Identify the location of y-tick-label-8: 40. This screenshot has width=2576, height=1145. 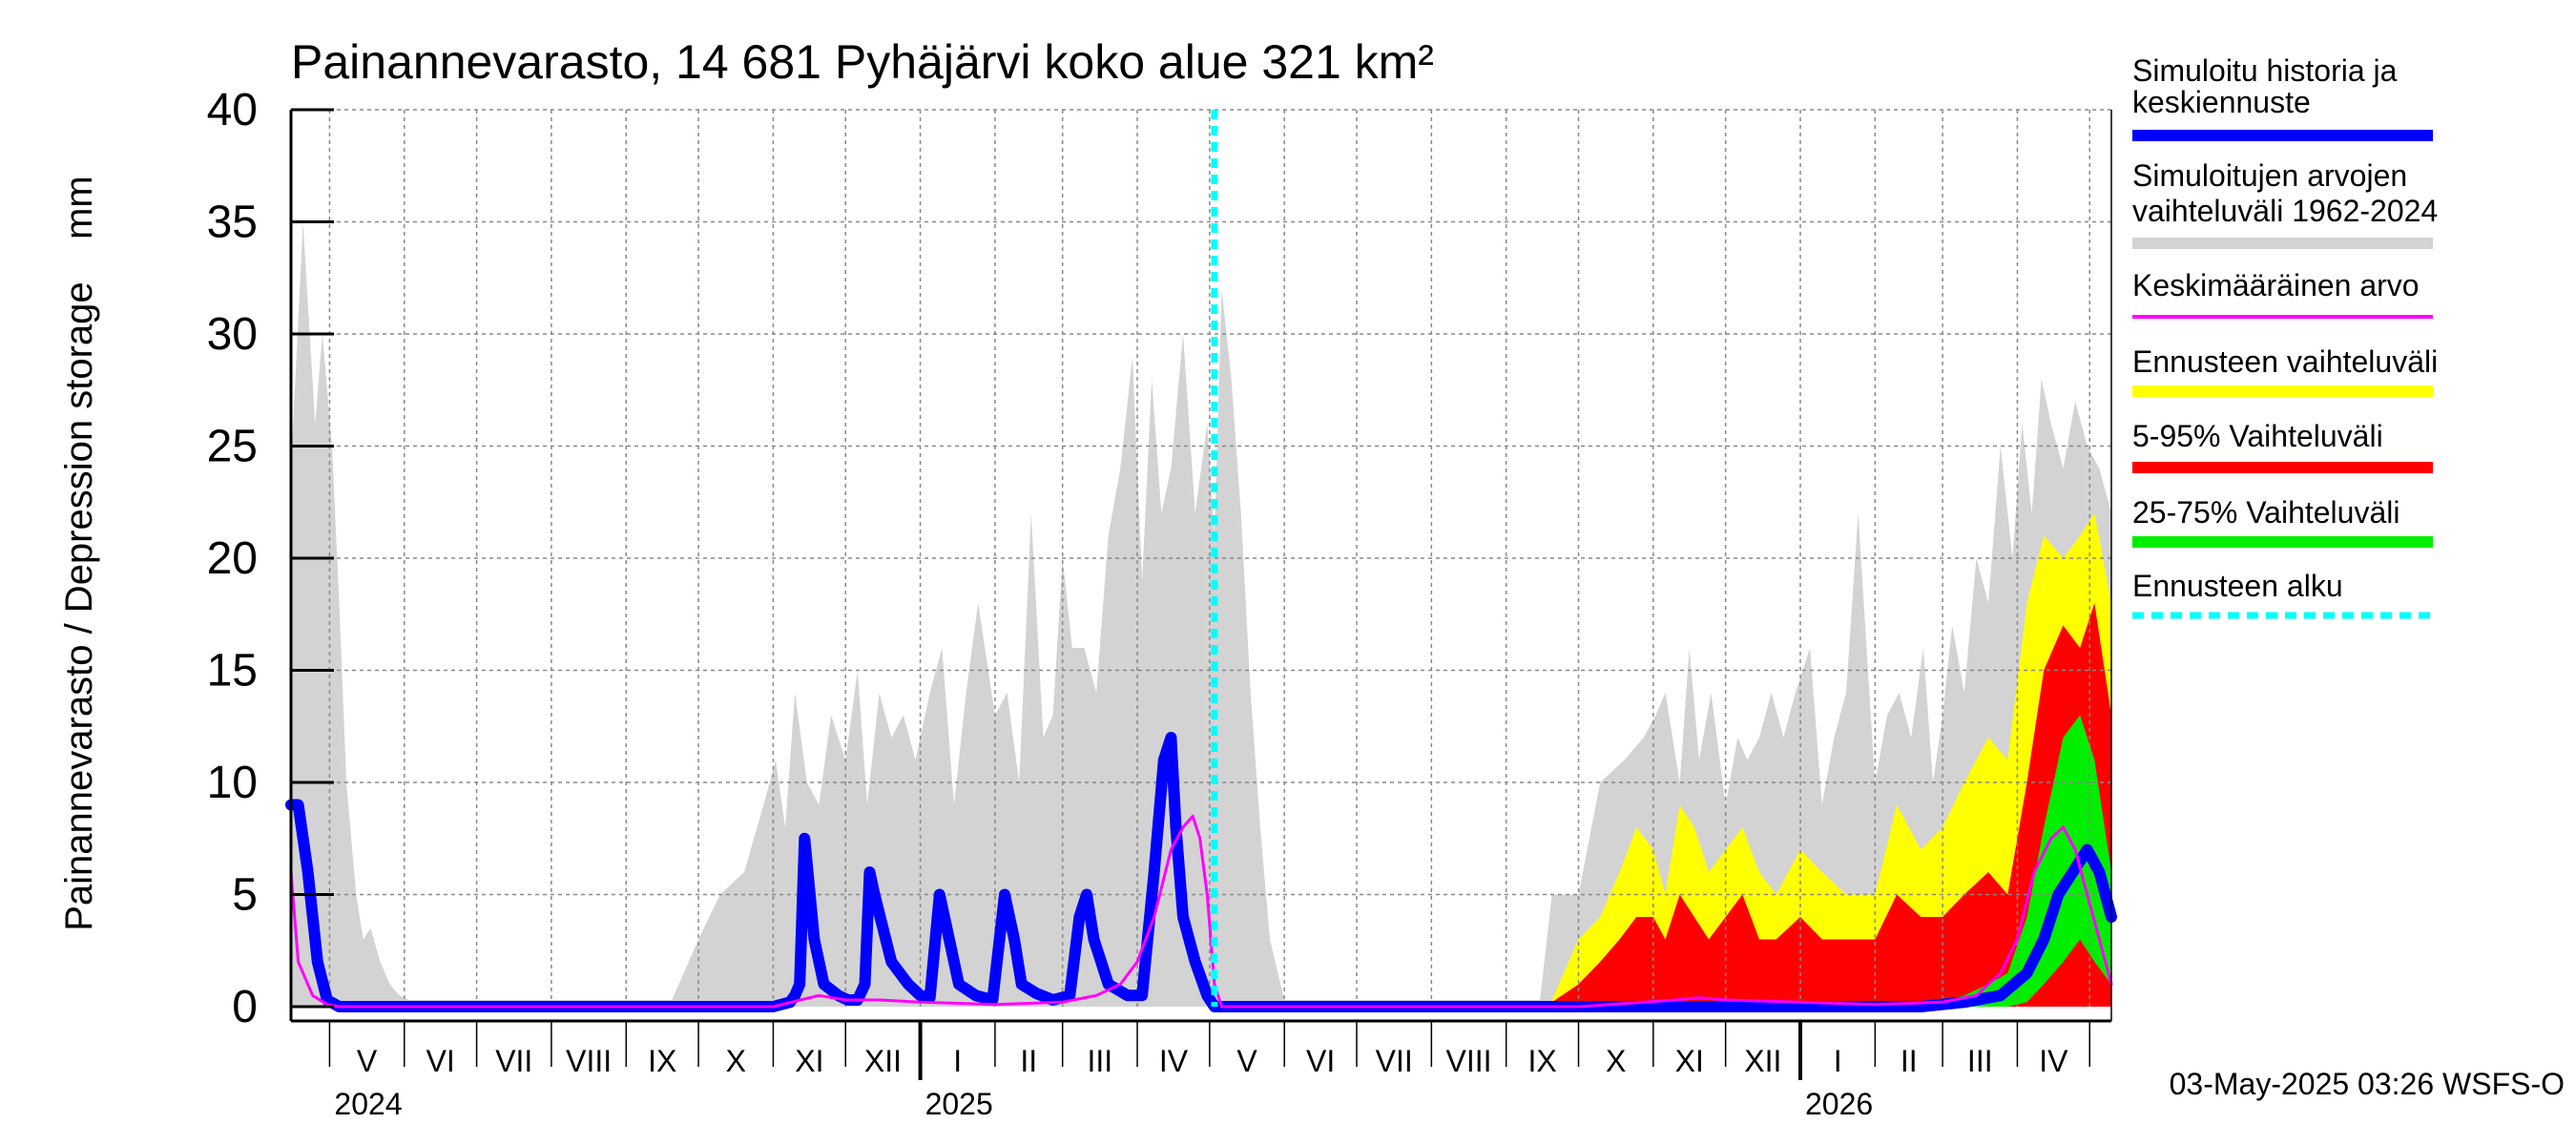
(232, 110).